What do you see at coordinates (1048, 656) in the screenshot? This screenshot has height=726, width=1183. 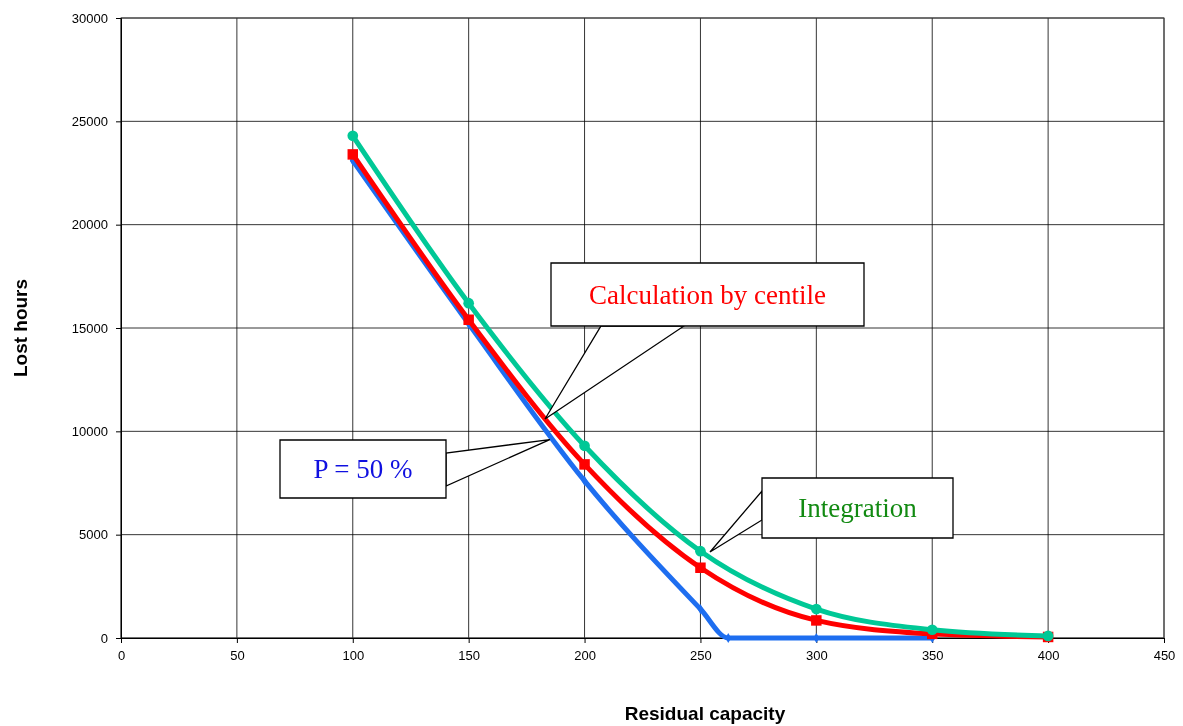 I see `x-tick-label: 400` at bounding box center [1048, 656].